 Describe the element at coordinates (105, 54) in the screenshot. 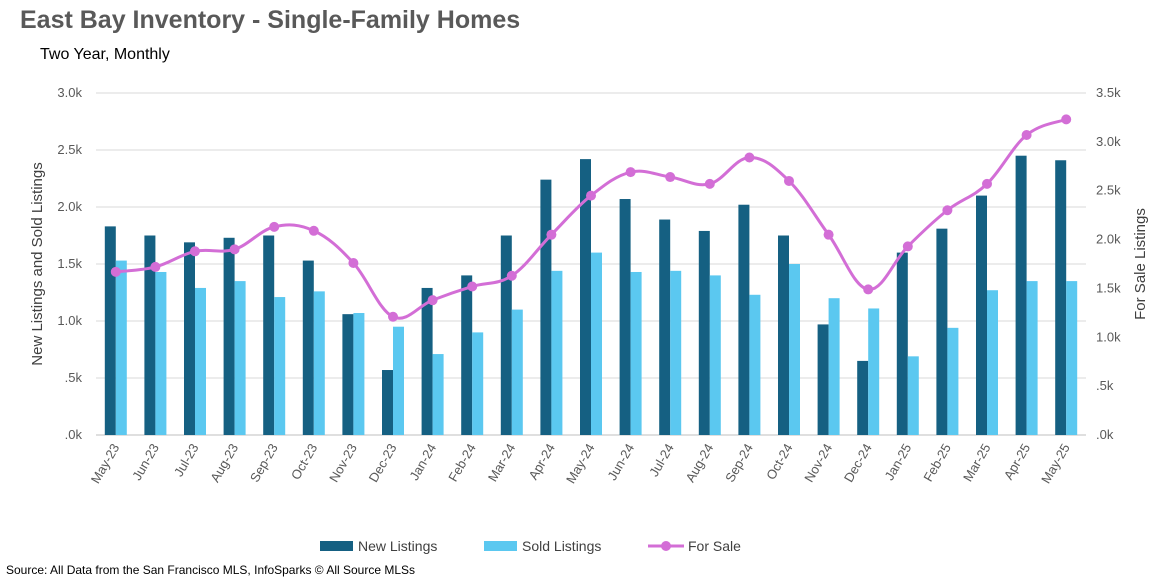

I see `chart-subtitle: Two Year, Monthly` at that location.